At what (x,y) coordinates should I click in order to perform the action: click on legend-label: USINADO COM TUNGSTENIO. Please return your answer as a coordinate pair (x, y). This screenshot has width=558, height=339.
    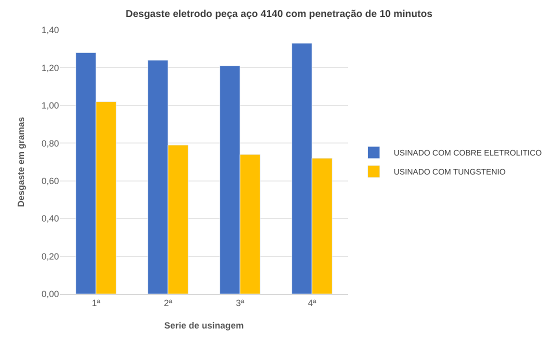
    Looking at the image, I should click on (450, 172).